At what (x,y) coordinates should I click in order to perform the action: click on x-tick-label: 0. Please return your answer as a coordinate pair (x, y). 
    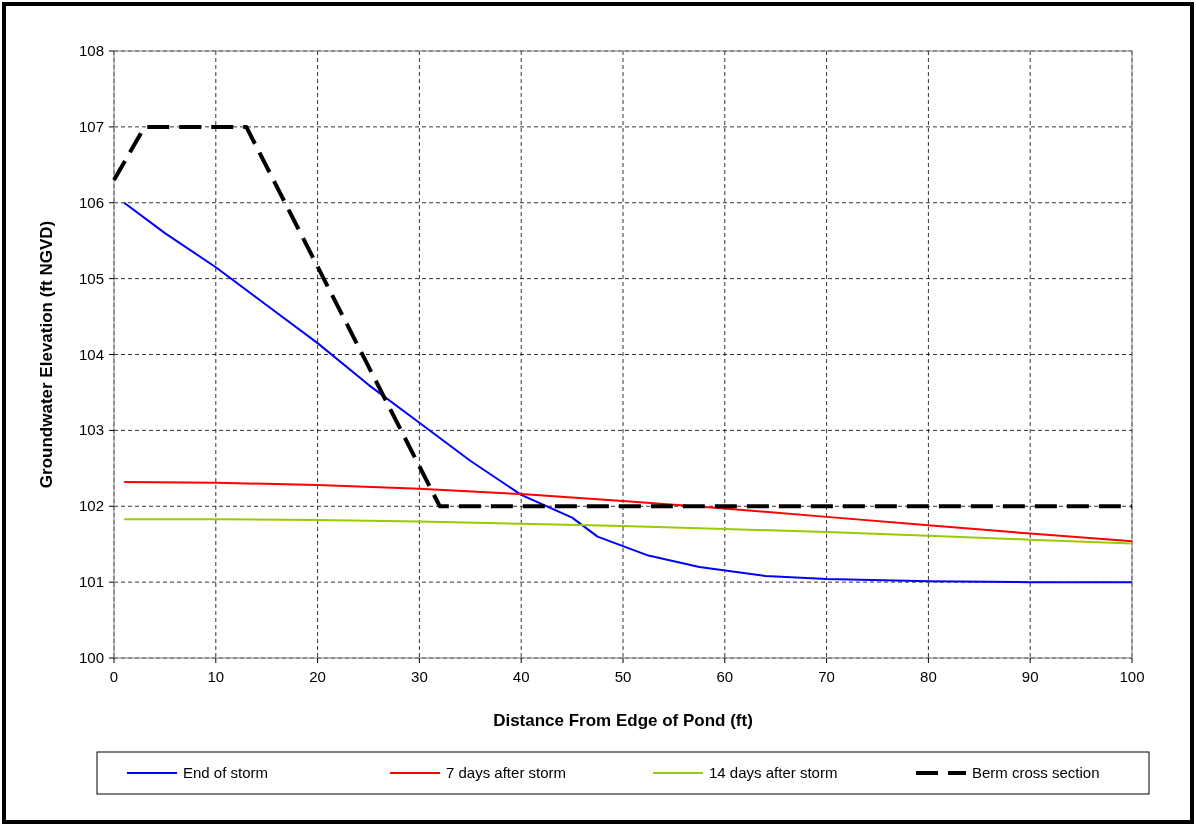
    Looking at the image, I should click on (114, 676).